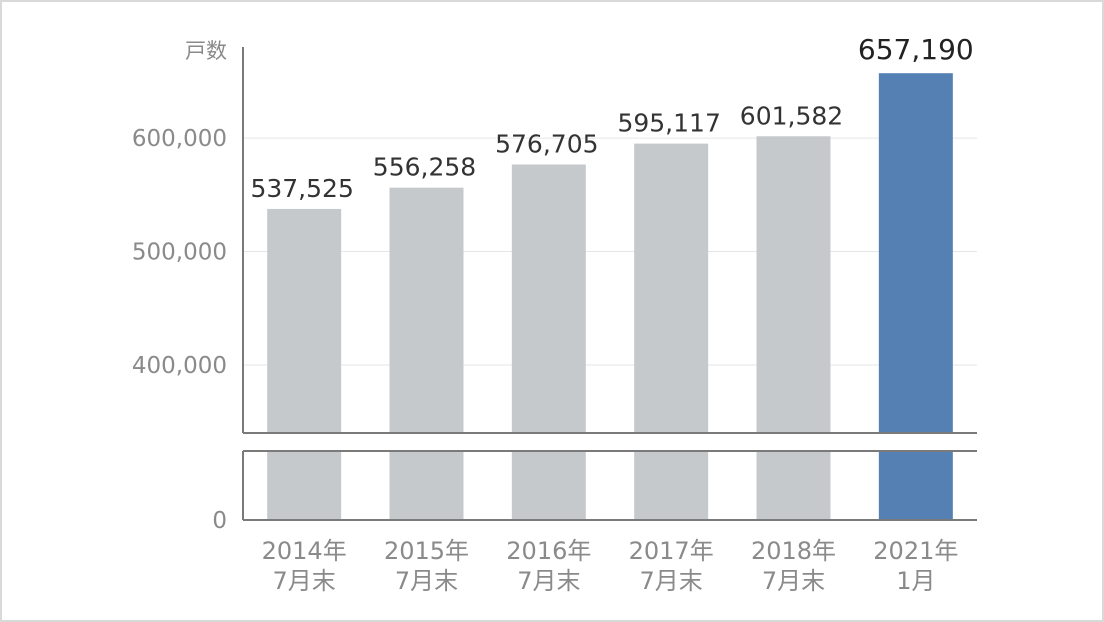 The width and height of the screenshot is (1104, 622). I want to click on data-label: 556,258, so click(424, 167).